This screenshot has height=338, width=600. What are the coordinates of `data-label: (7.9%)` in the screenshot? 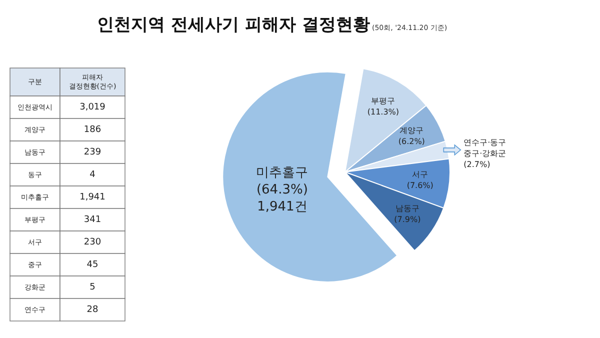 It's located at (407, 219).